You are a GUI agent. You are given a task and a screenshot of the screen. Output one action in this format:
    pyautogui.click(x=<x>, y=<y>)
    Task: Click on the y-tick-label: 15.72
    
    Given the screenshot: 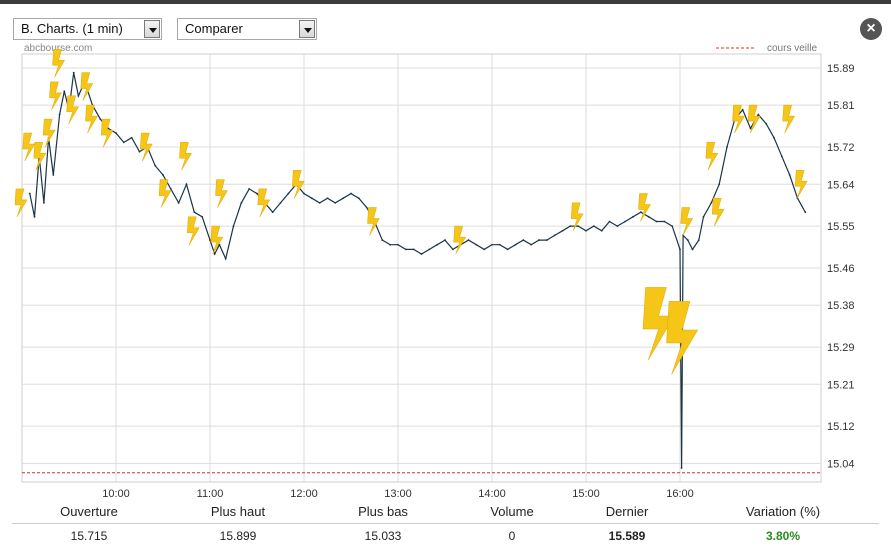 What is the action you would take?
    pyautogui.click(x=841, y=148)
    